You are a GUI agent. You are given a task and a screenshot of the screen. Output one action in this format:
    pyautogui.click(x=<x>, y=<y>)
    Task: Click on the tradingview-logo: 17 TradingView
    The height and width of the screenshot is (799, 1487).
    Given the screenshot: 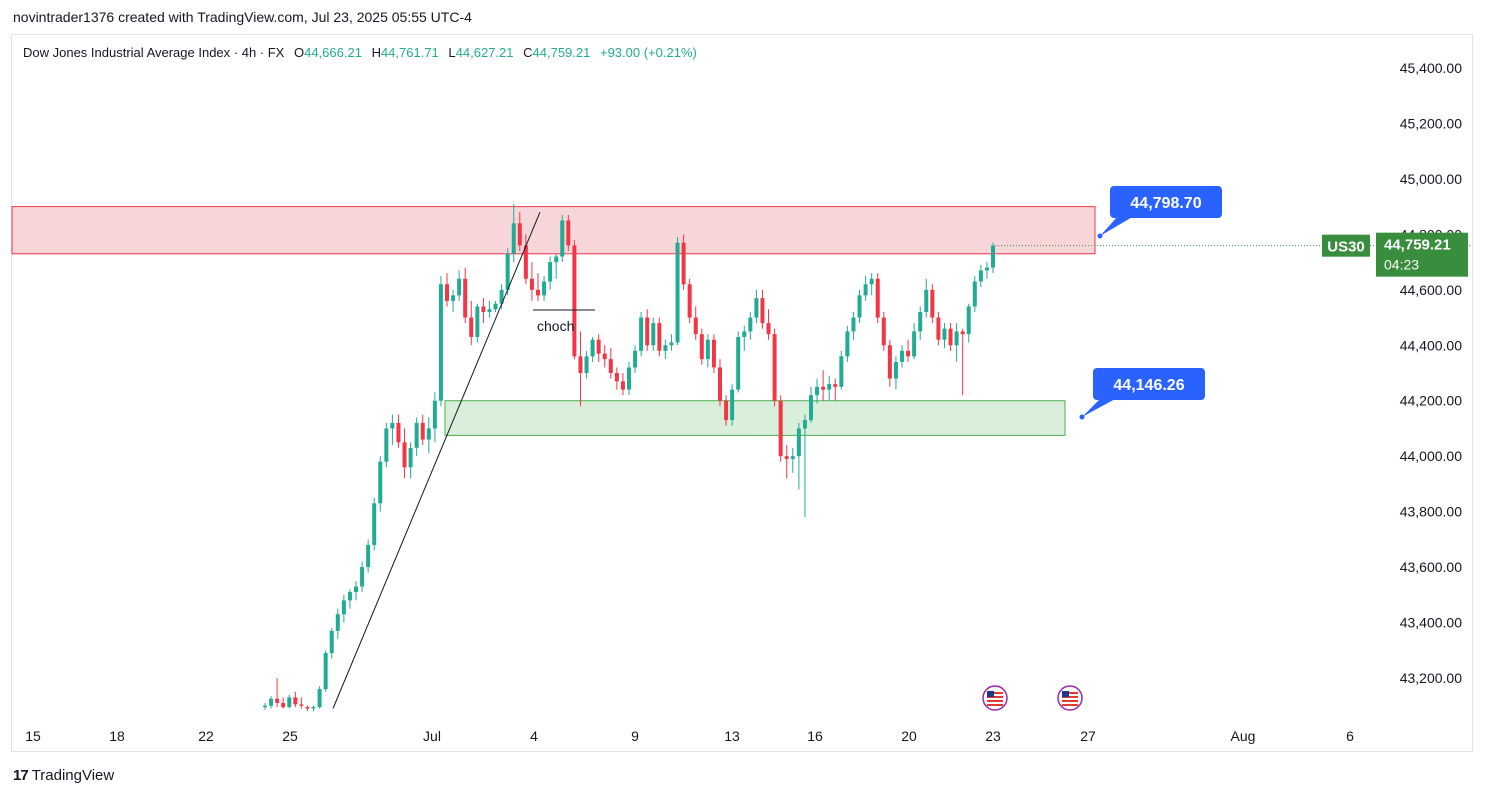 What is the action you would take?
    pyautogui.click(x=63, y=775)
    